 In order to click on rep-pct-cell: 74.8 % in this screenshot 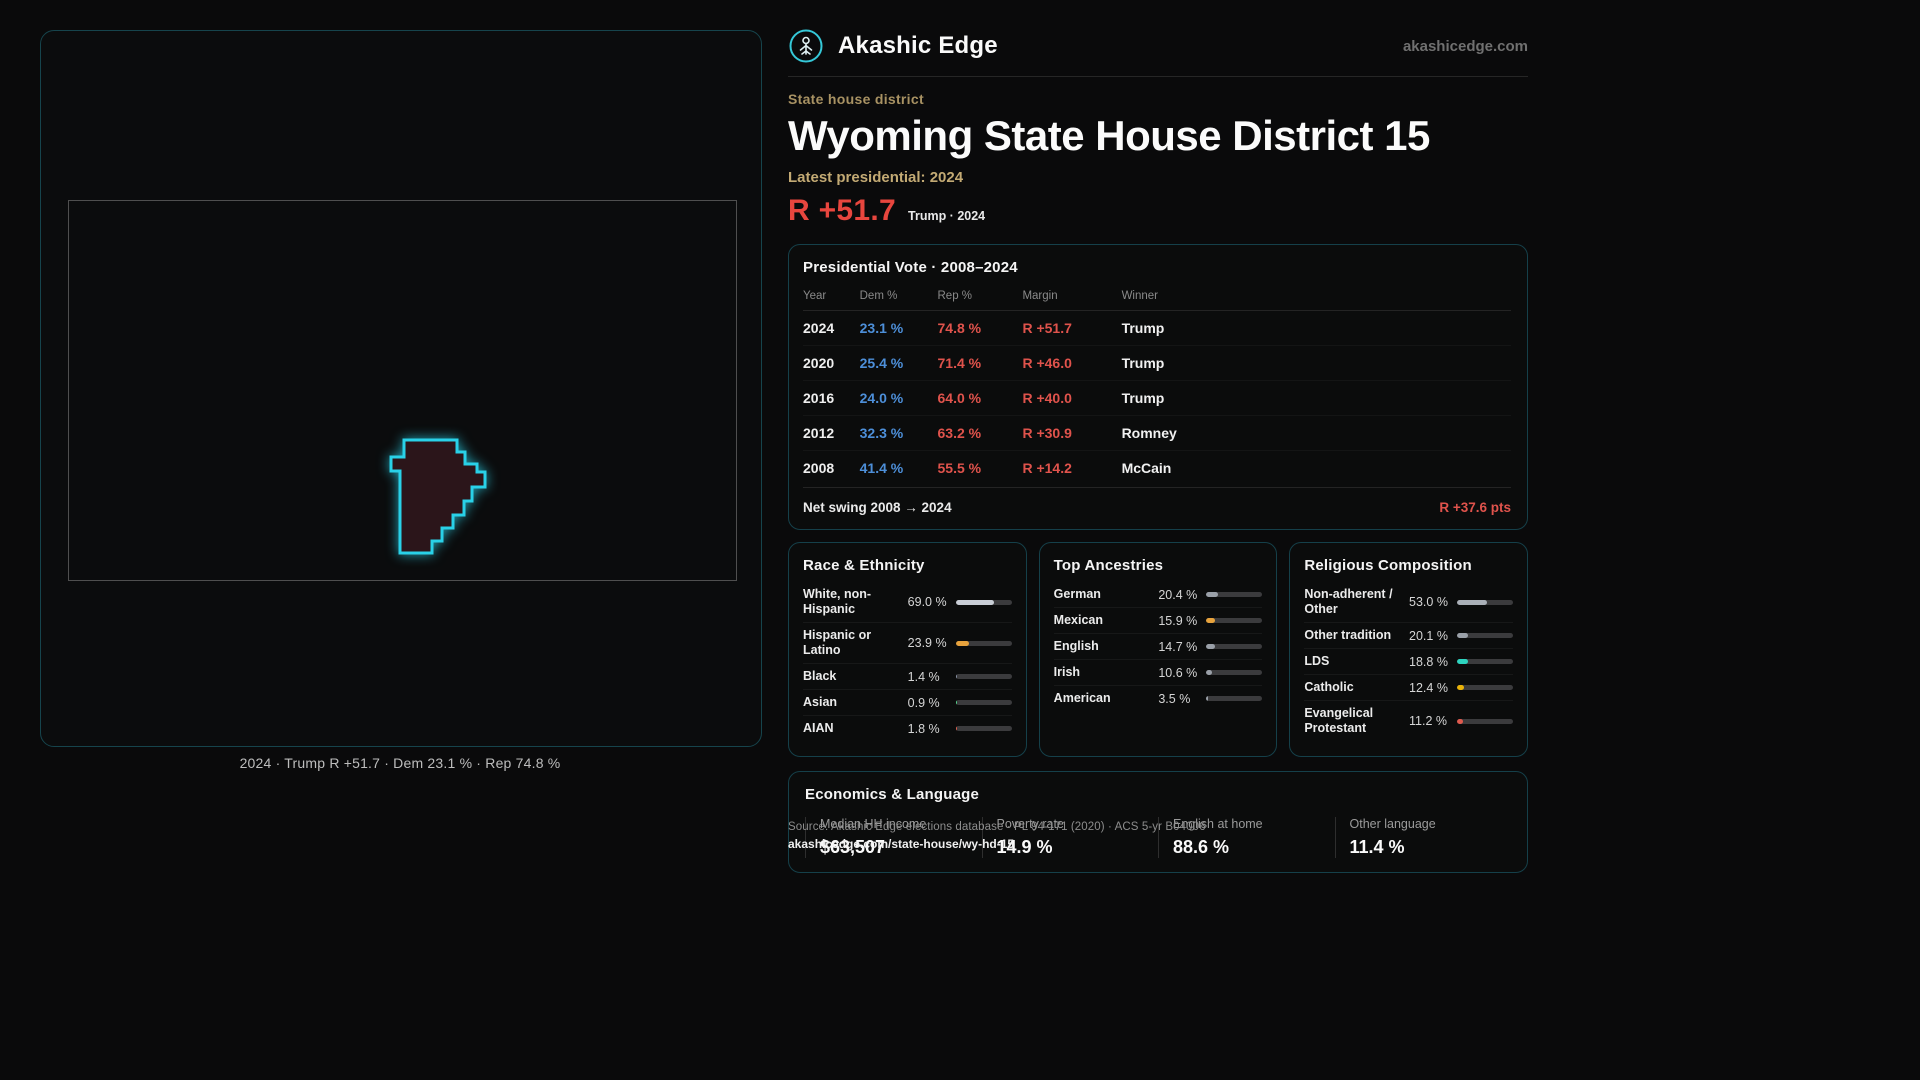, I will do `click(980, 328)`.